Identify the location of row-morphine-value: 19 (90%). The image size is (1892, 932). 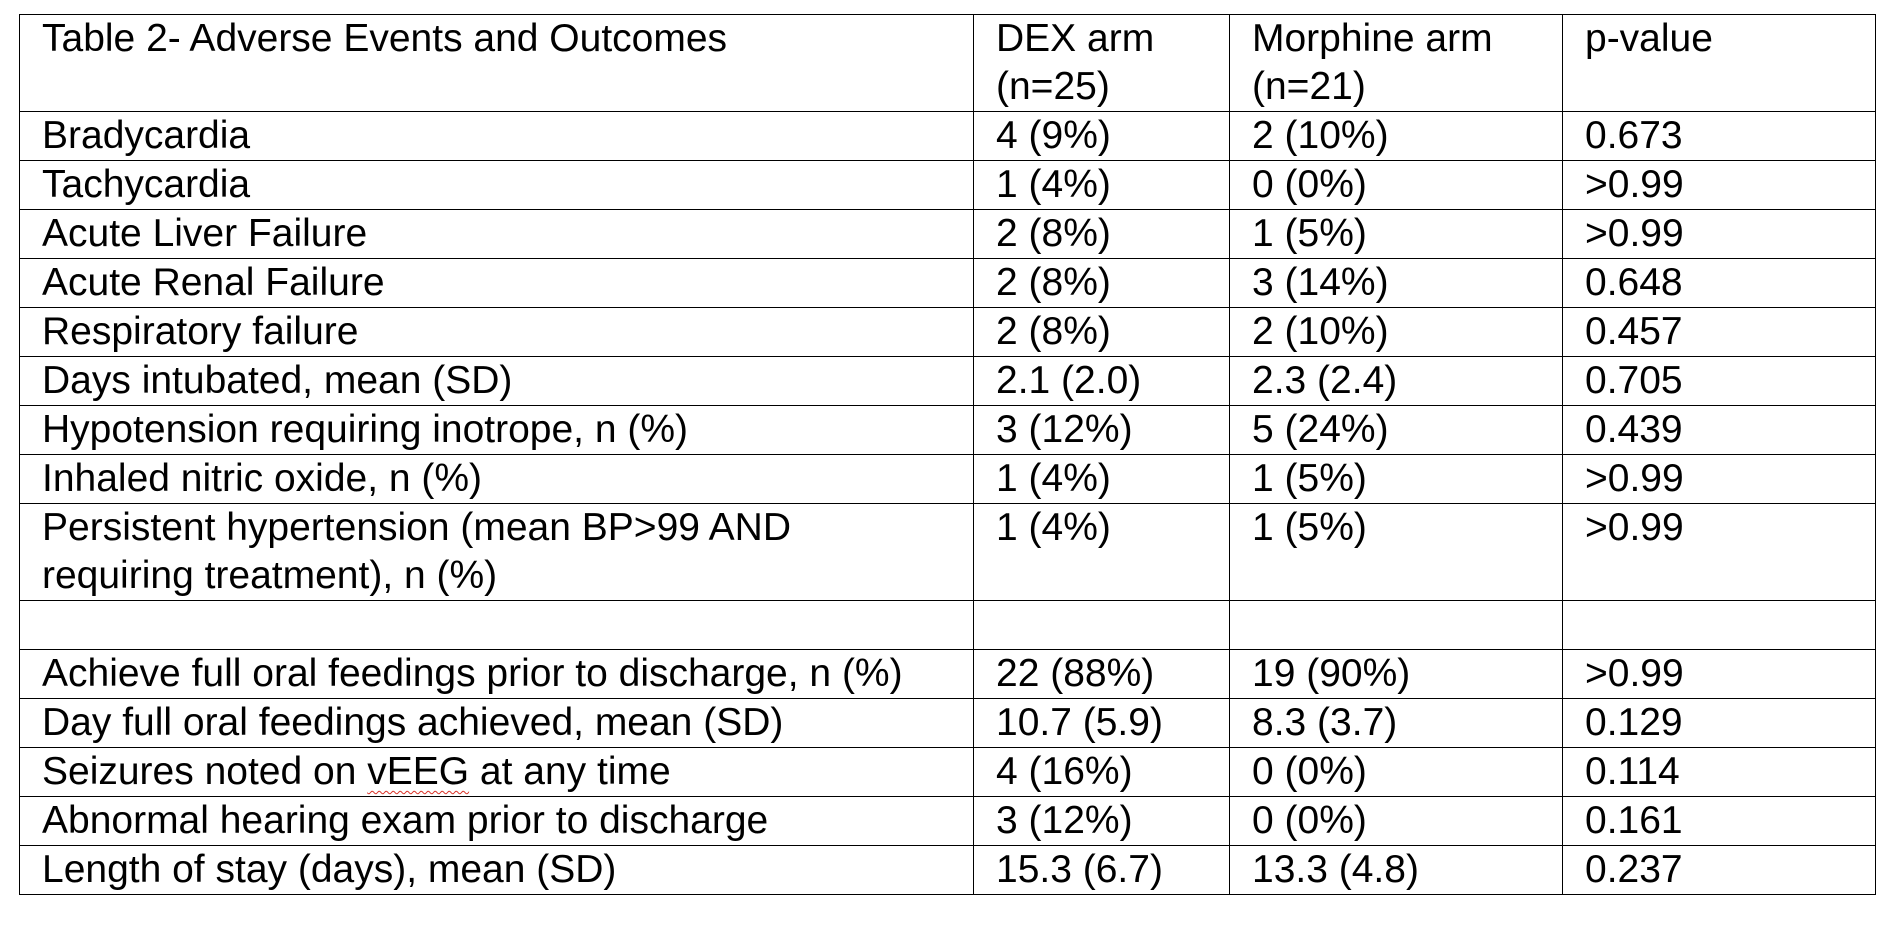
(1396, 674).